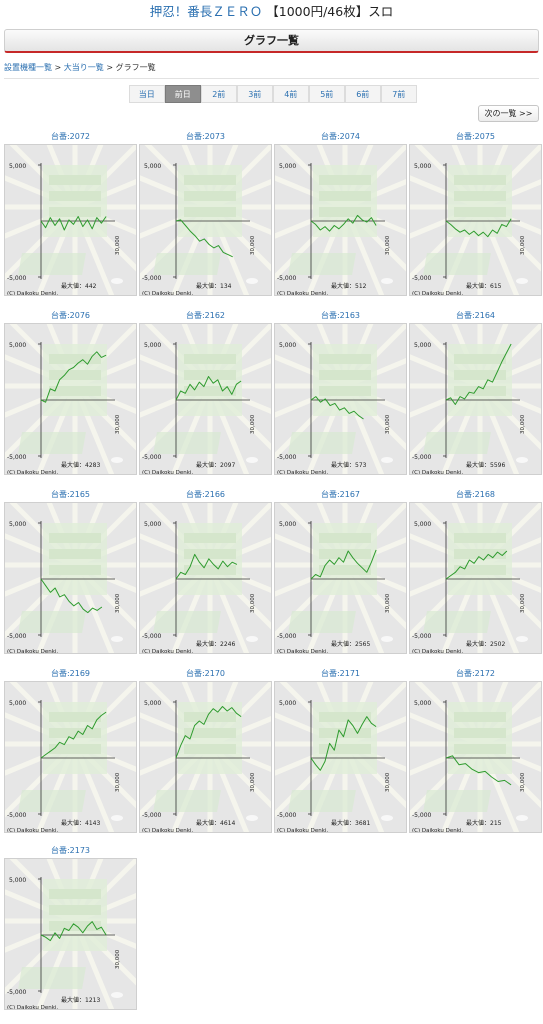  What do you see at coordinates (28, 67) in the screenshot?
I see `breadcrumb-machine-list-link: 設置機種一覧` at bounding box center [28, 67].